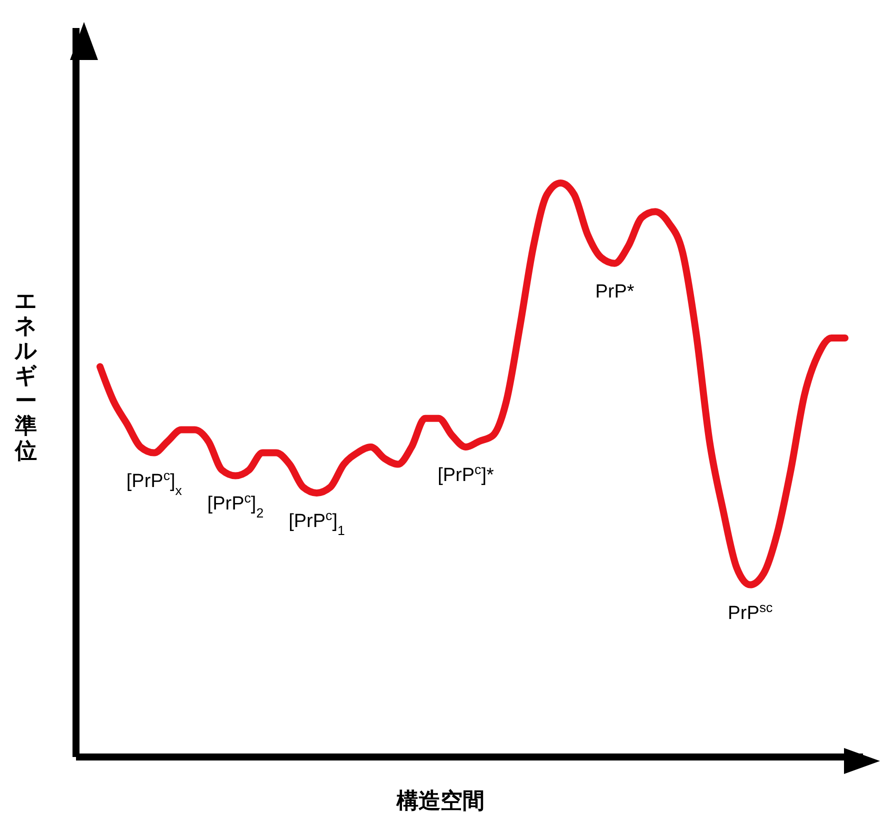 This screenshot has height=832, width=881. What do you see at coordinates (235, 505) in the screenshot?
I see `annotation: [PrP$^{c}$]$_{2}$` at bounding box center [235, 505].